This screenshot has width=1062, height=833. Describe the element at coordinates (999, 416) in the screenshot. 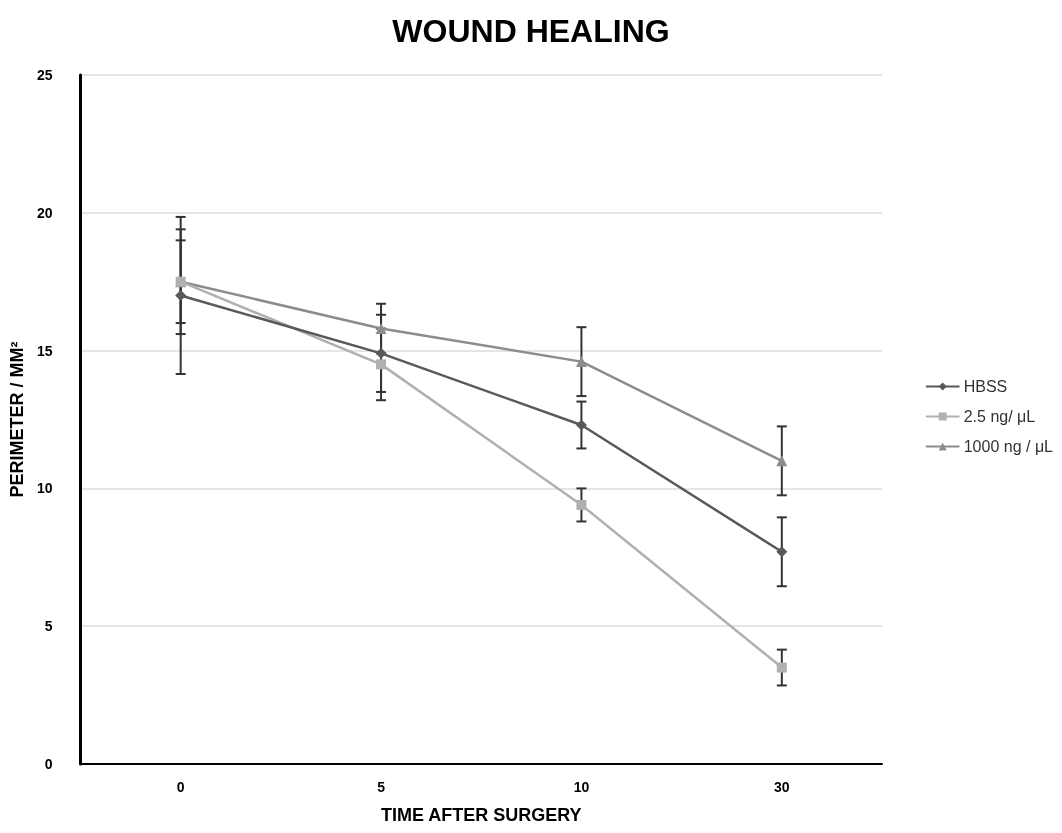

I see `legend-label: 2.5 ng/ μL` at that location.